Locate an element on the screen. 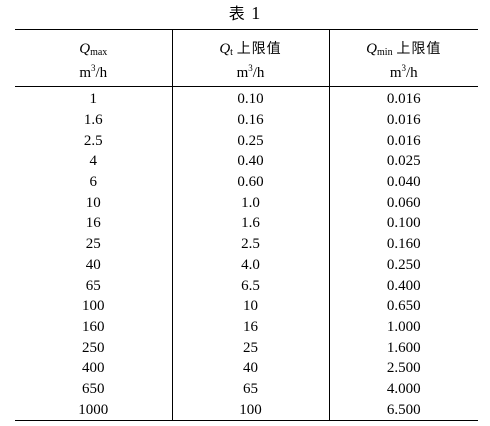  cell-qmax: 2.5 is located at coordinates (94, 141).